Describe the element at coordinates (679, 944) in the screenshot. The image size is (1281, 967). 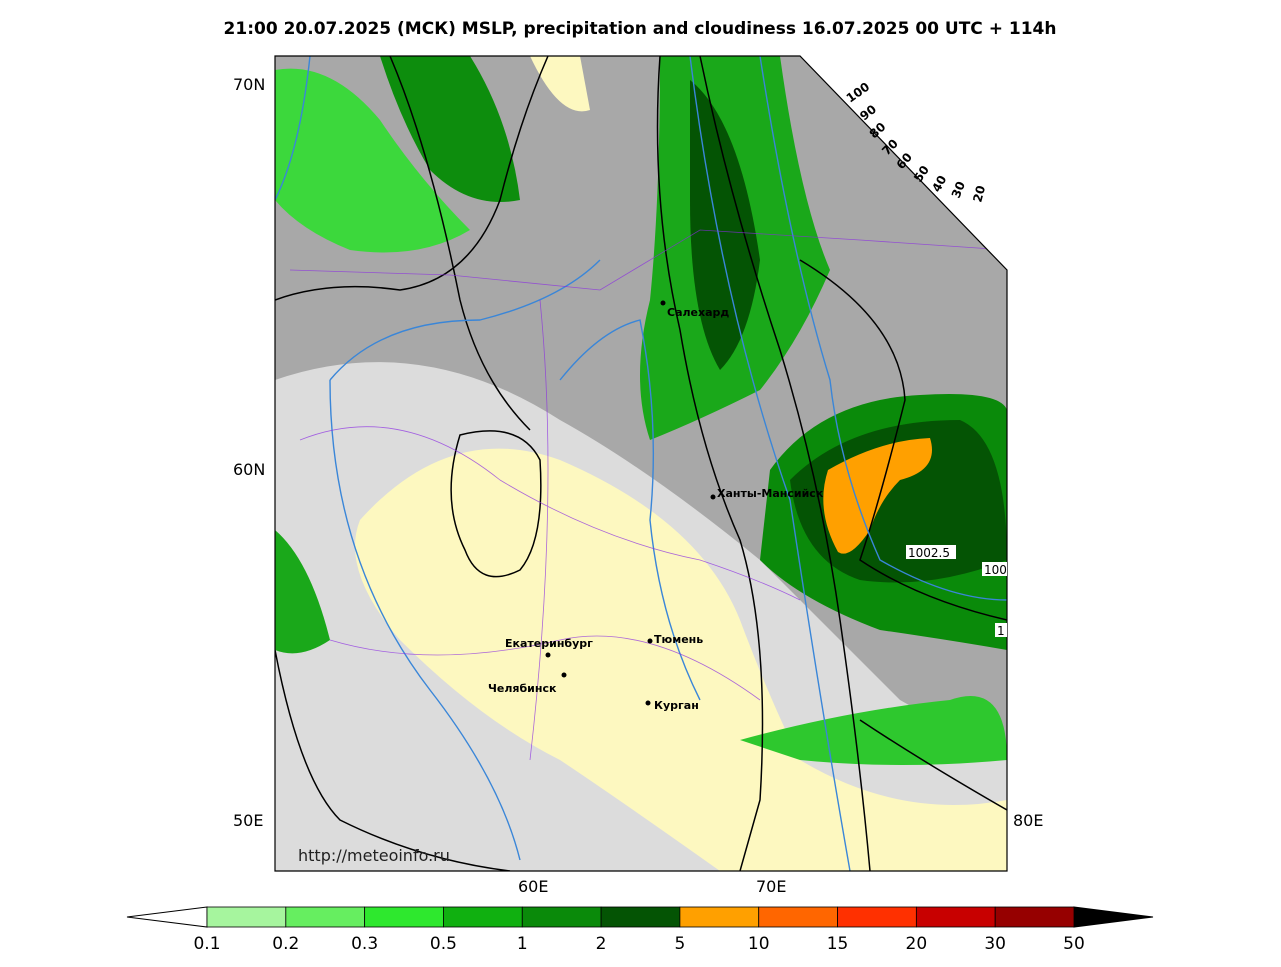
I see `colorbar-label: 5` at that location.